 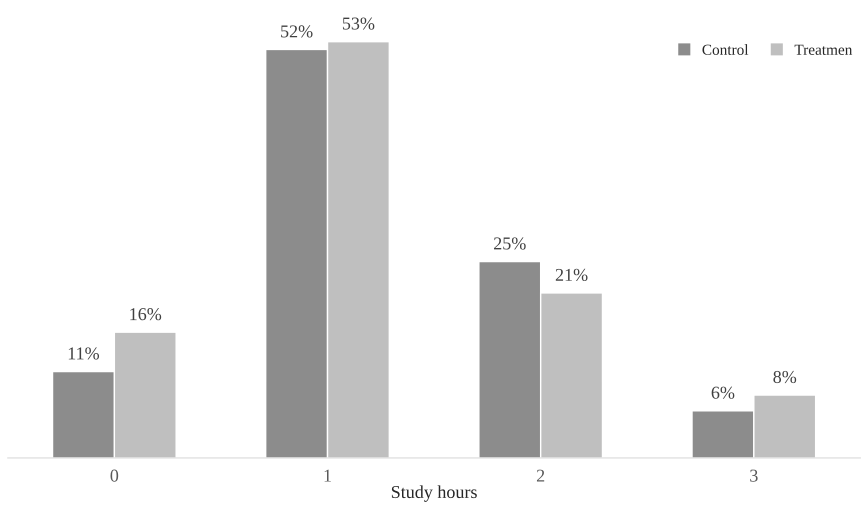 I want to click on x-tick-label: 0, so click(x=114, y=476).